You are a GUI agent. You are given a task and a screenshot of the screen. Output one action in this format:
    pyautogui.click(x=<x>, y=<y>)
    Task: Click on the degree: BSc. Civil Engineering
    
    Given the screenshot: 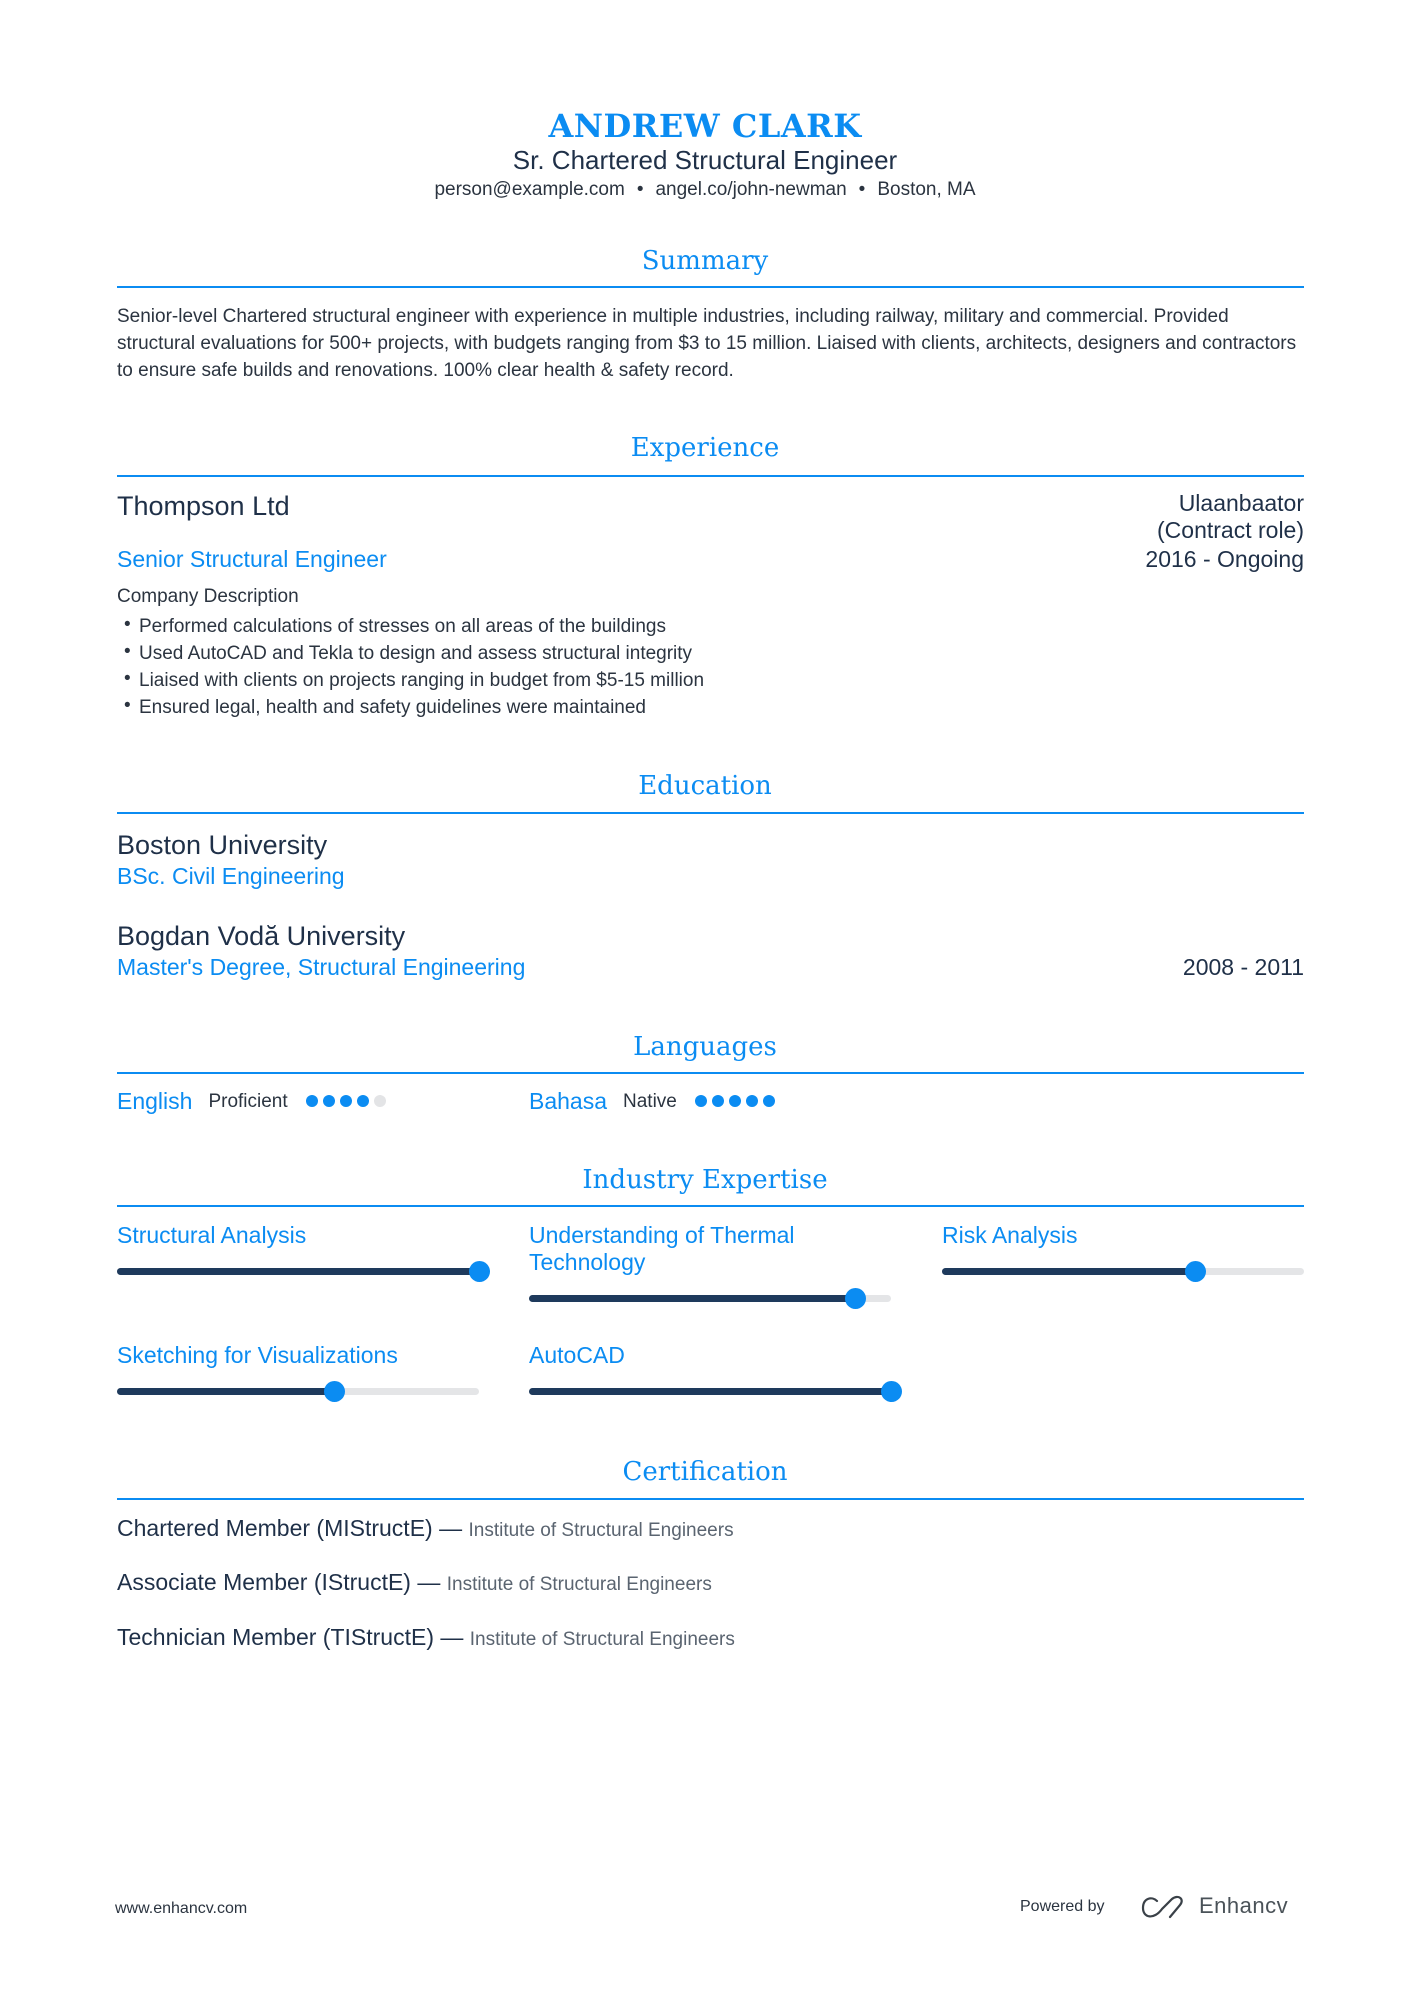 What is the action you would take?
    pyautogui.click(x=231, y=876)
    